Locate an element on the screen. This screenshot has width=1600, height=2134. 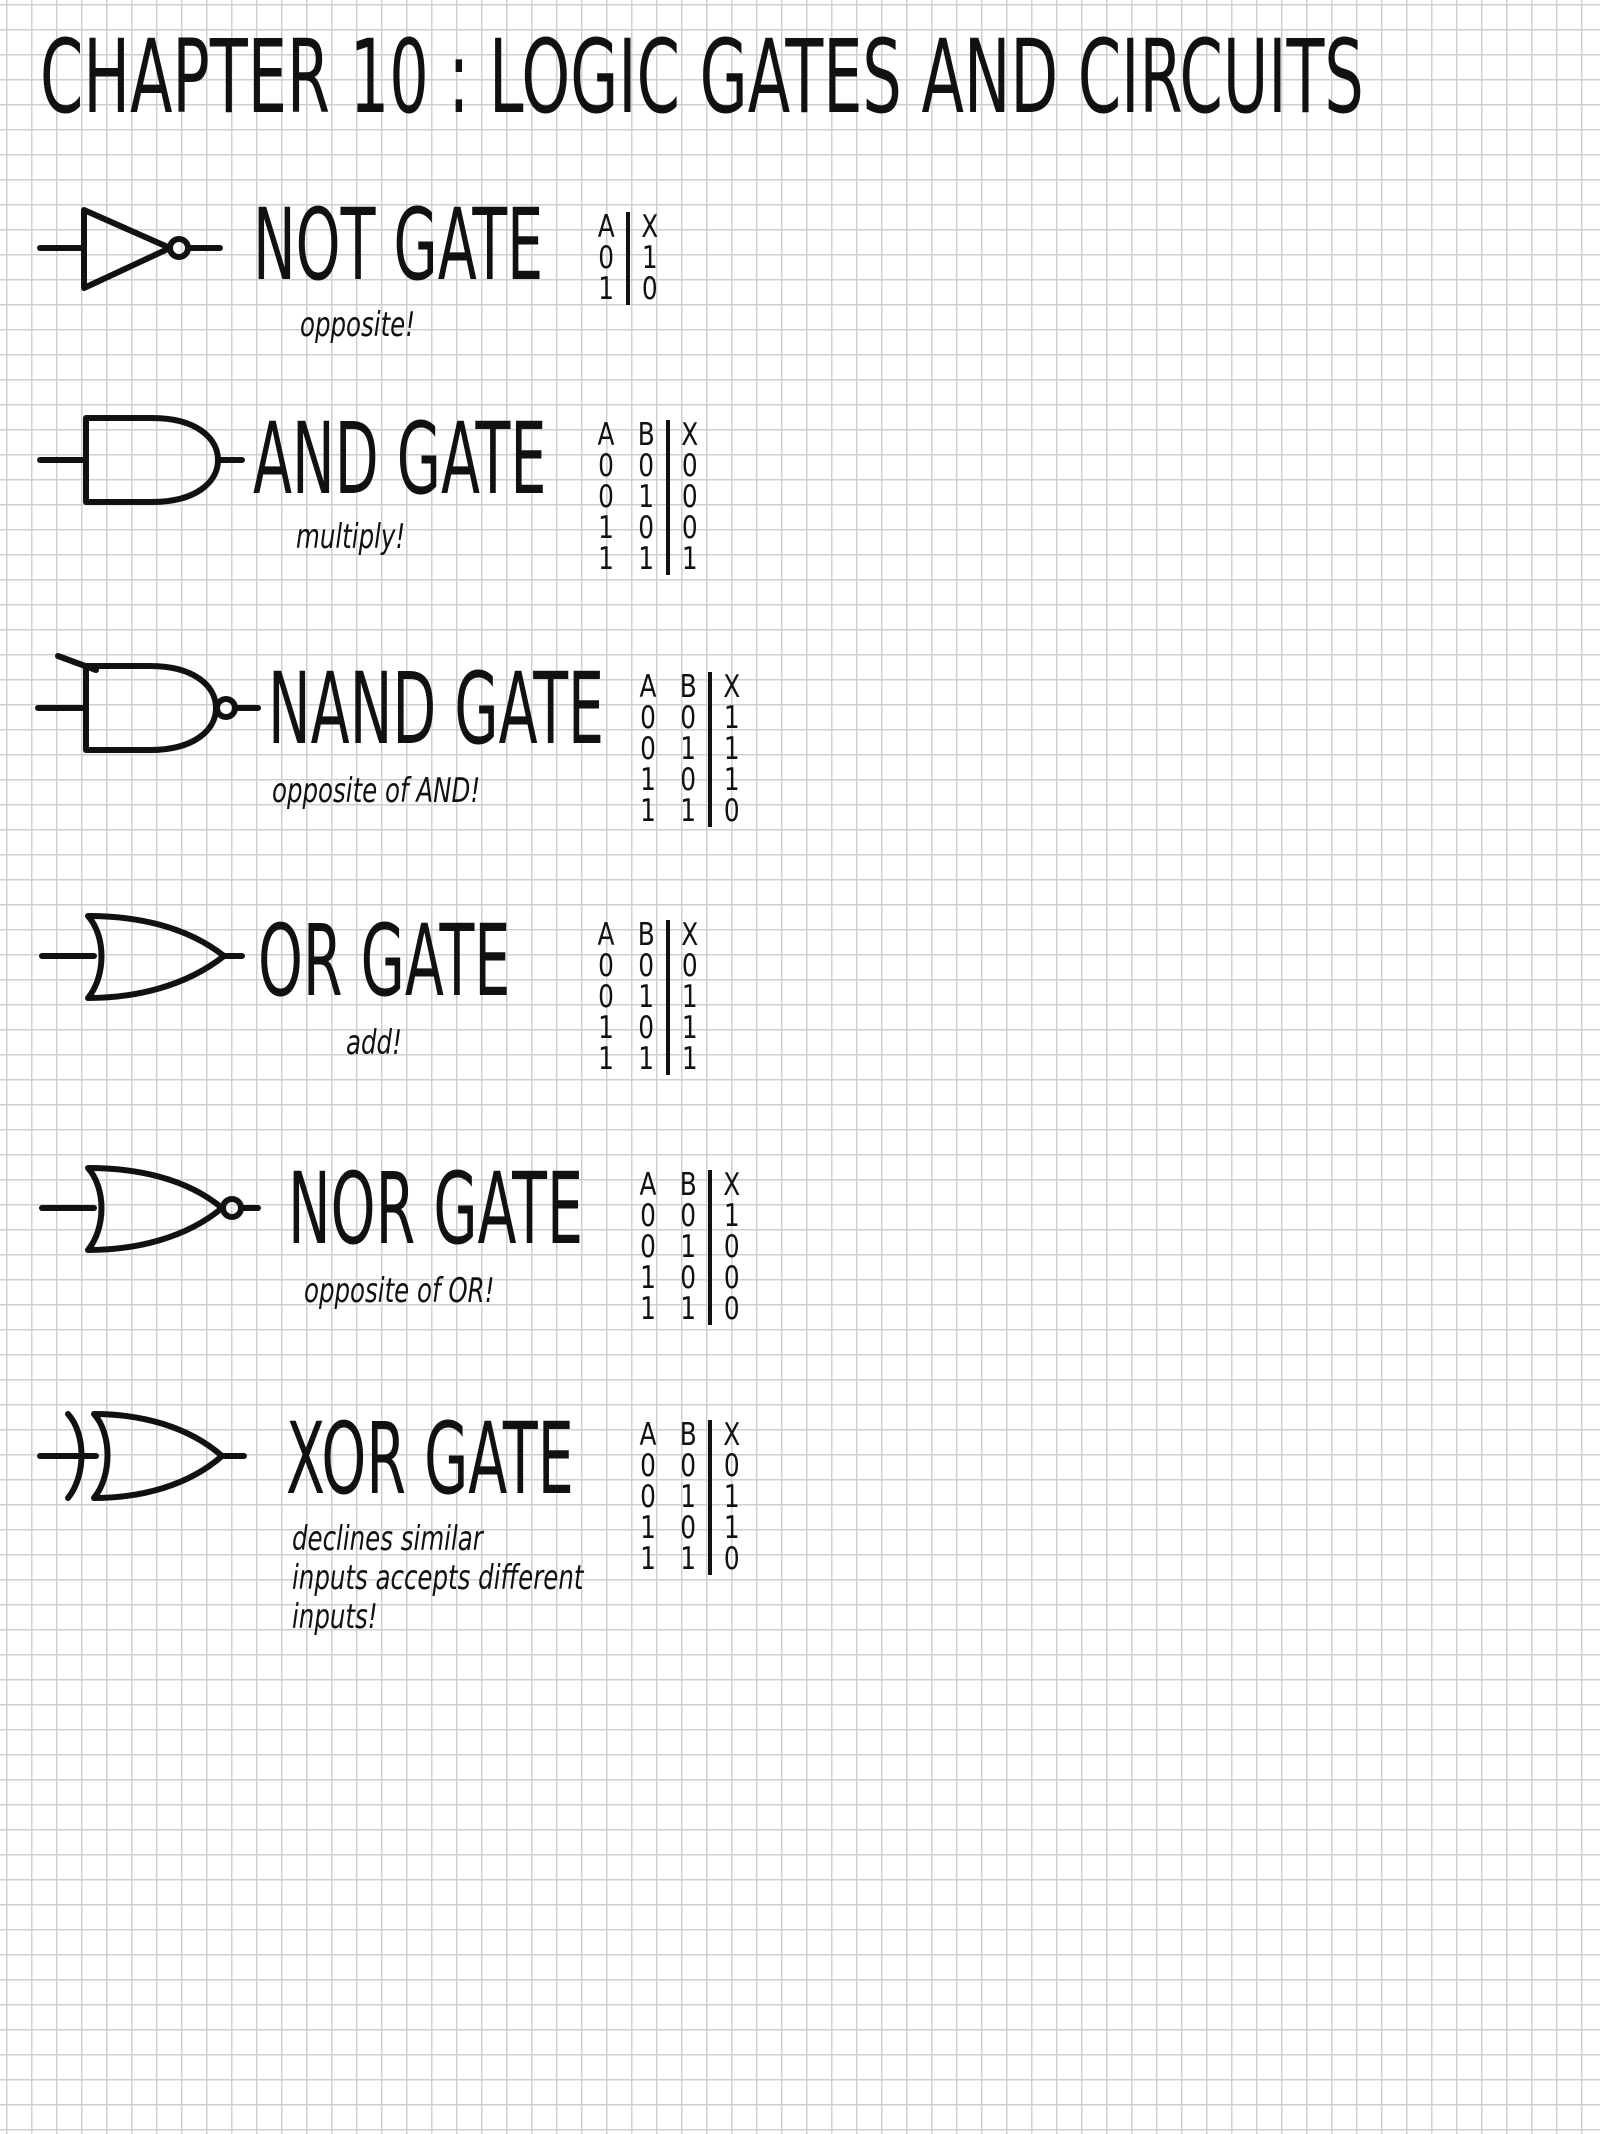
description-line: inputs accepts different is located at coordinates (438, 1578).